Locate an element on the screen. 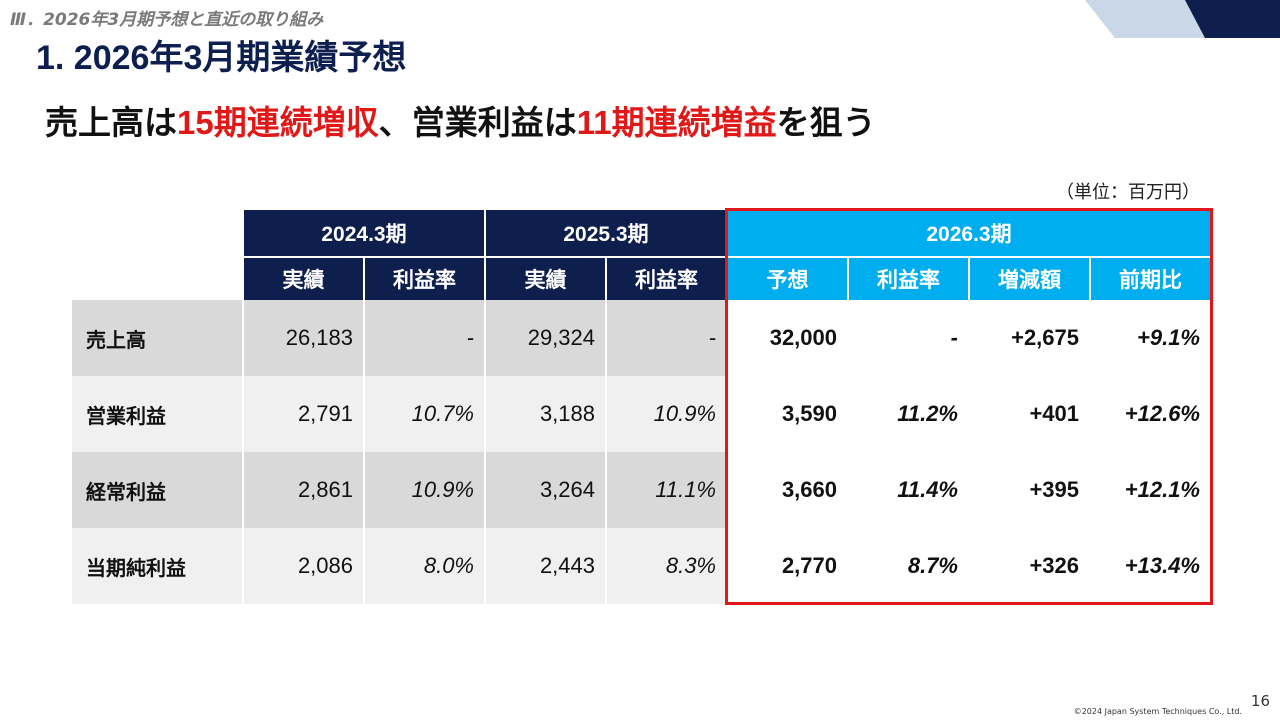 The image size is (1280, 720). corner-decoration is located at coordinates (1182, 19).